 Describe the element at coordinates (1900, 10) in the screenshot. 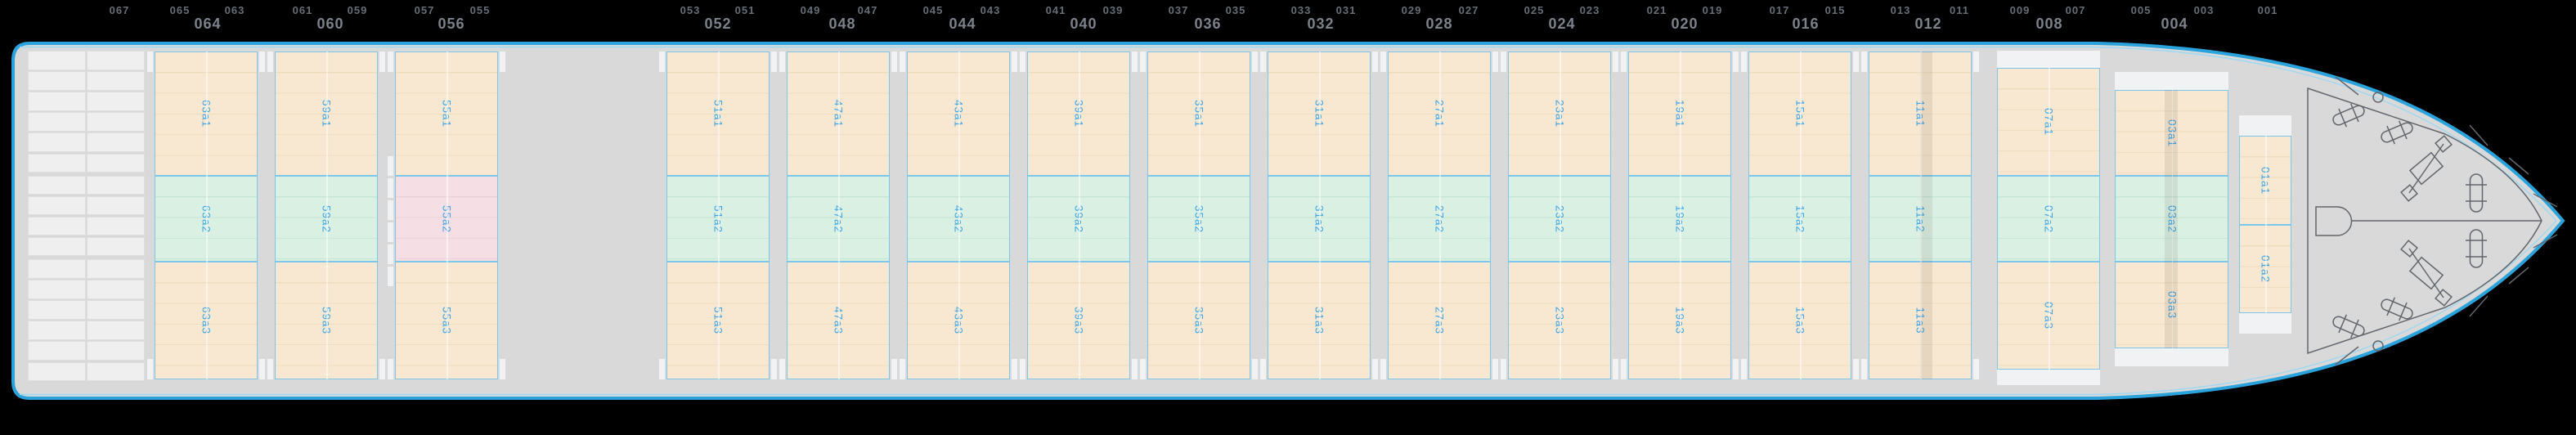

I see `bay-axis-label-013: 013` at that location.